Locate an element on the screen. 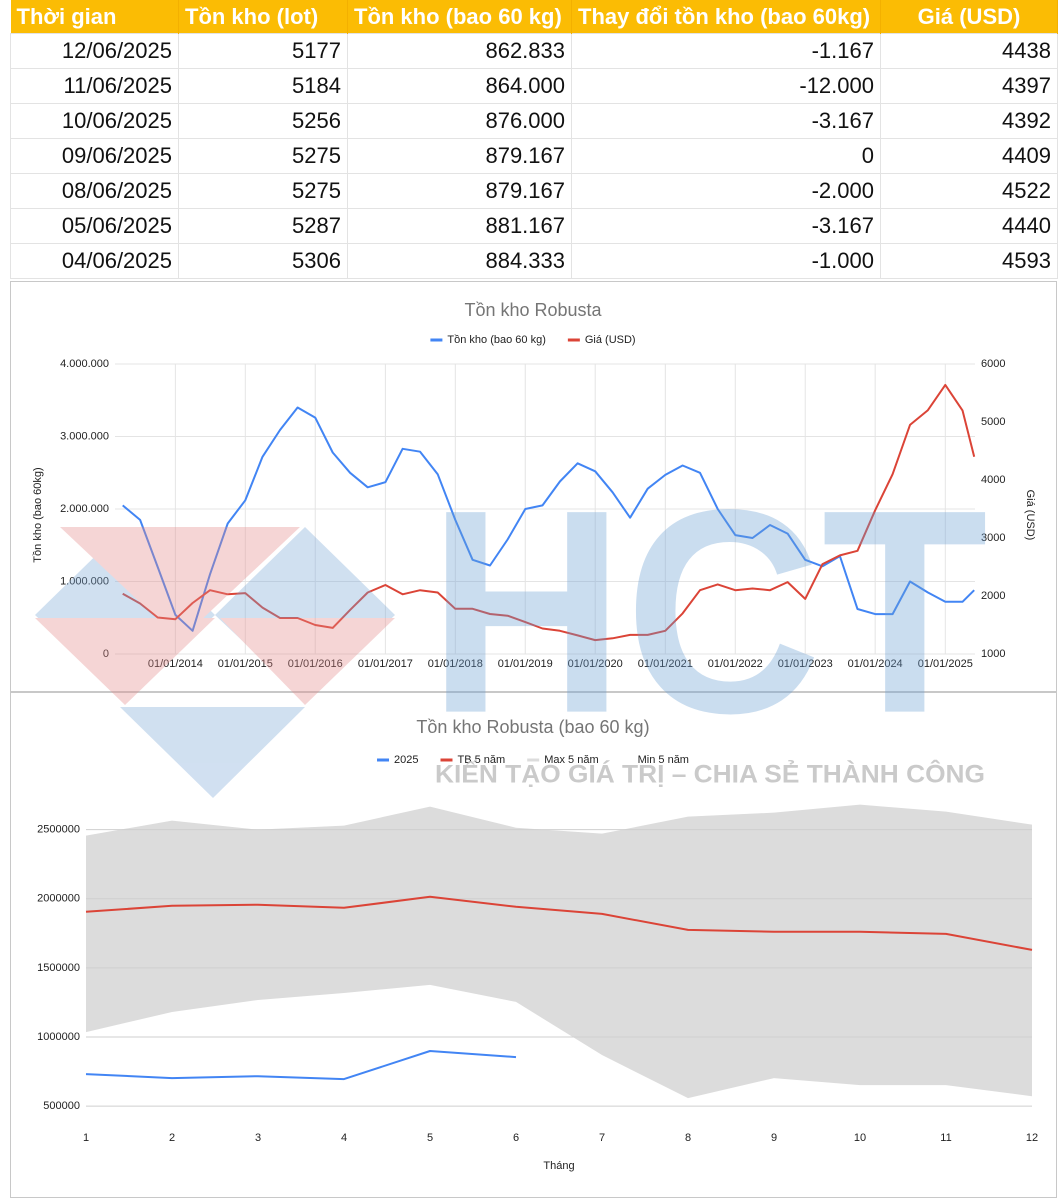 The image size is (1059, 1200). table-cell: 5287 is located at coordinates (263, 226).